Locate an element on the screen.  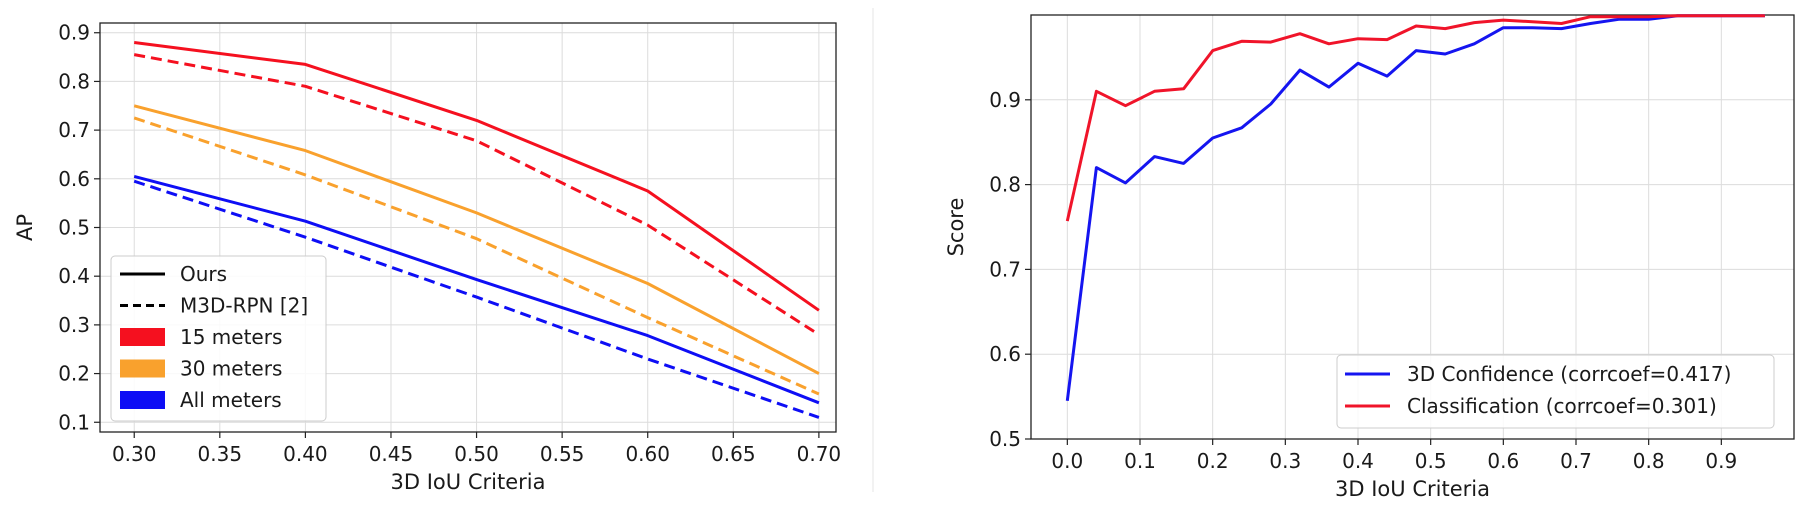
y-tick-label: 0.2 is located at coordinates (74, 374).